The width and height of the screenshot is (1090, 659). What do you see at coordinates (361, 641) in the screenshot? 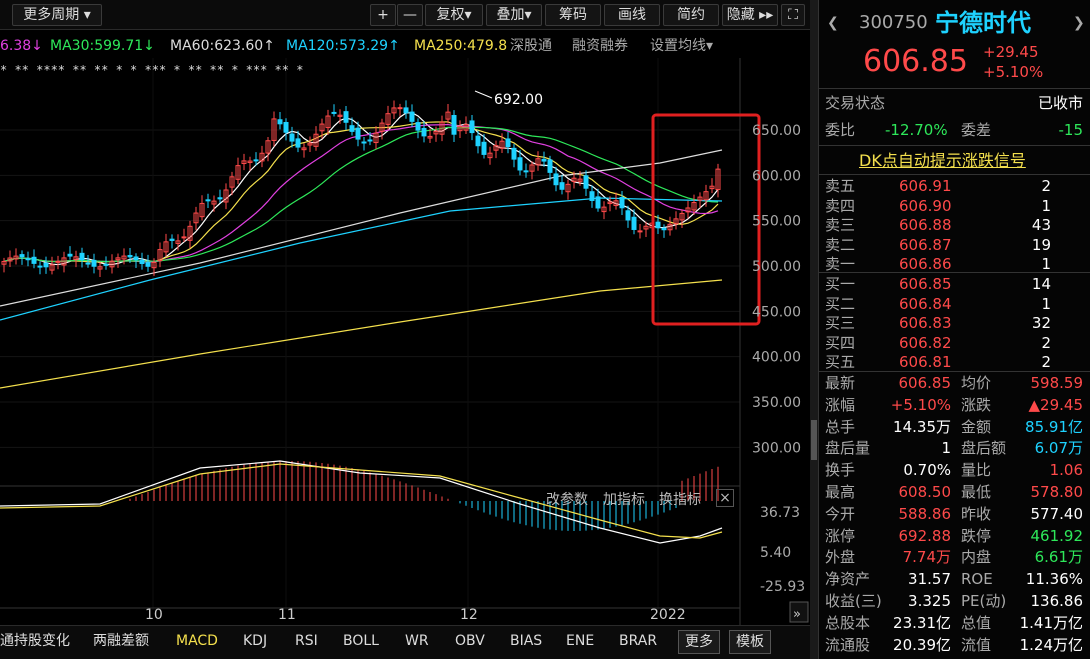
I see `indicator-tab-5: BOLL` at bounding box center [361, 641].